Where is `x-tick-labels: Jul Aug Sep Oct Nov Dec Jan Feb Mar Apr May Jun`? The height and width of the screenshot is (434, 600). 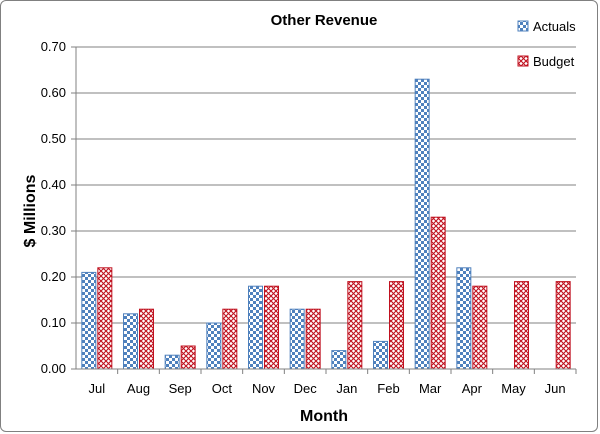 x-tick-labels: Jul Aug Sep Oct Nov Dec Jan Feb Mar Apr May Jun is located at coordinates (327, 388).